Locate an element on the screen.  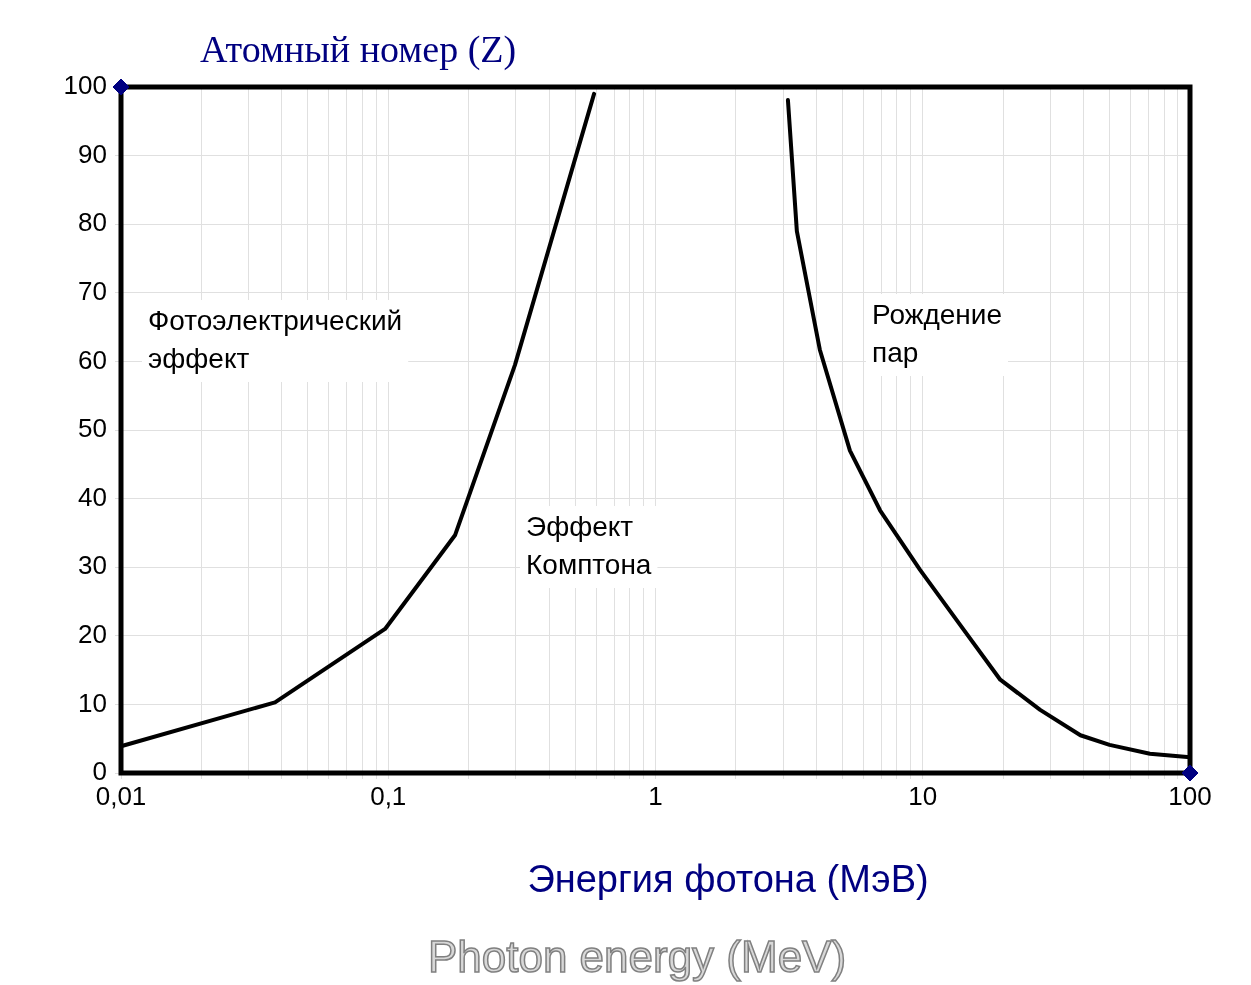
x-axis-title: Энергия фотона (МэВ) is located at coordinates (728, 879).